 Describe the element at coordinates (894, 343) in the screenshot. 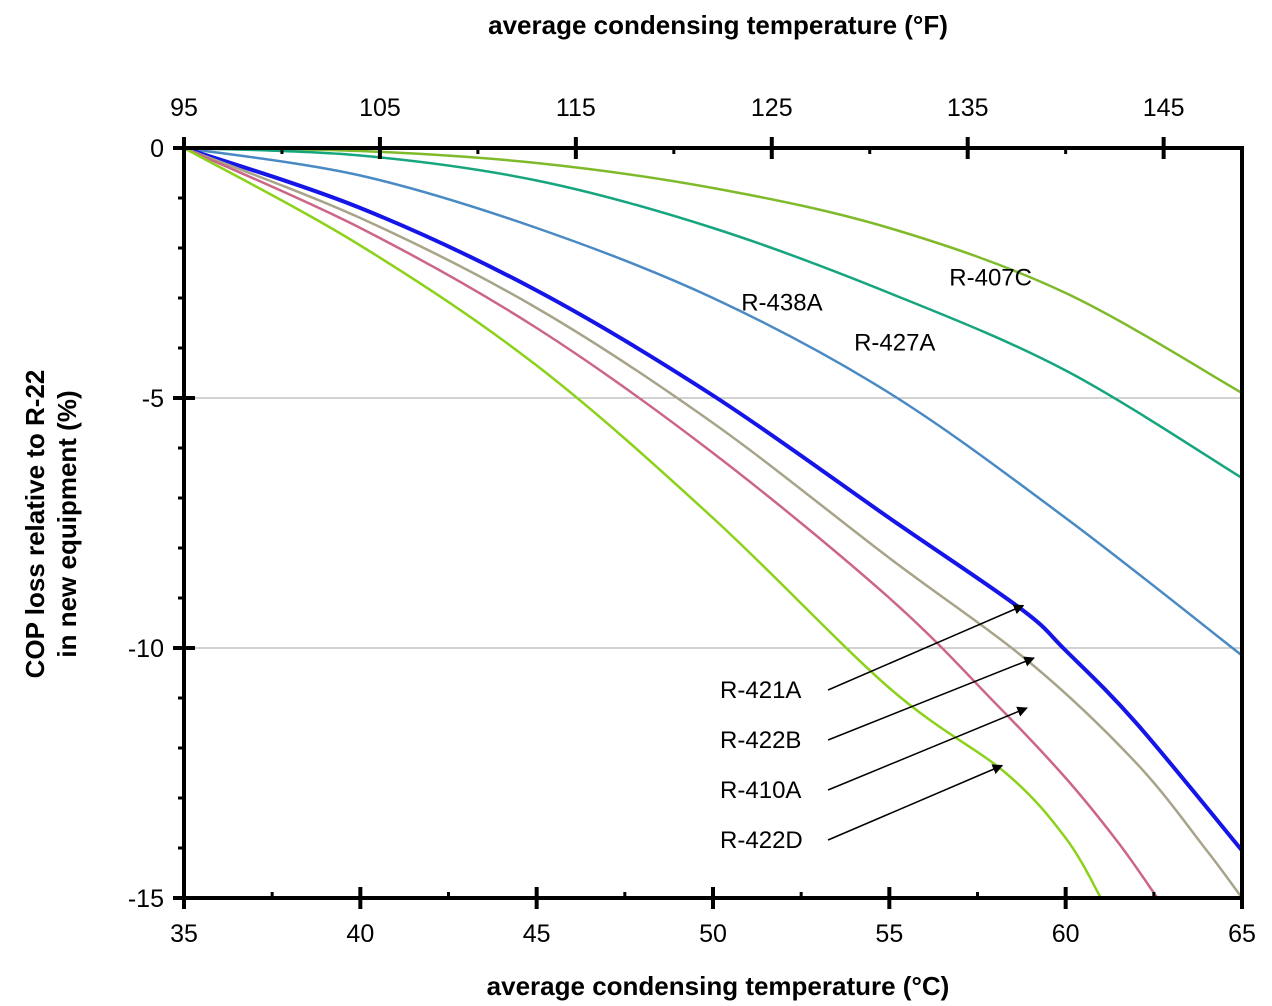

I see `annotation-label: R-427A` at that location.